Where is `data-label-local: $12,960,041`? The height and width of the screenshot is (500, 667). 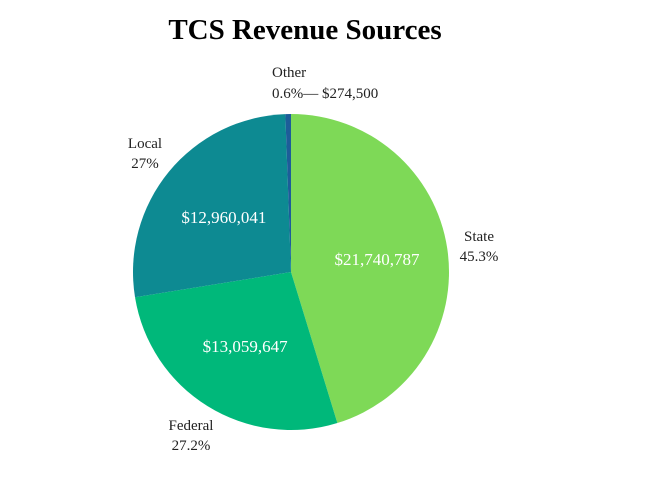
data-label-local: $12,960,041 is located at coordinates (223, 217).